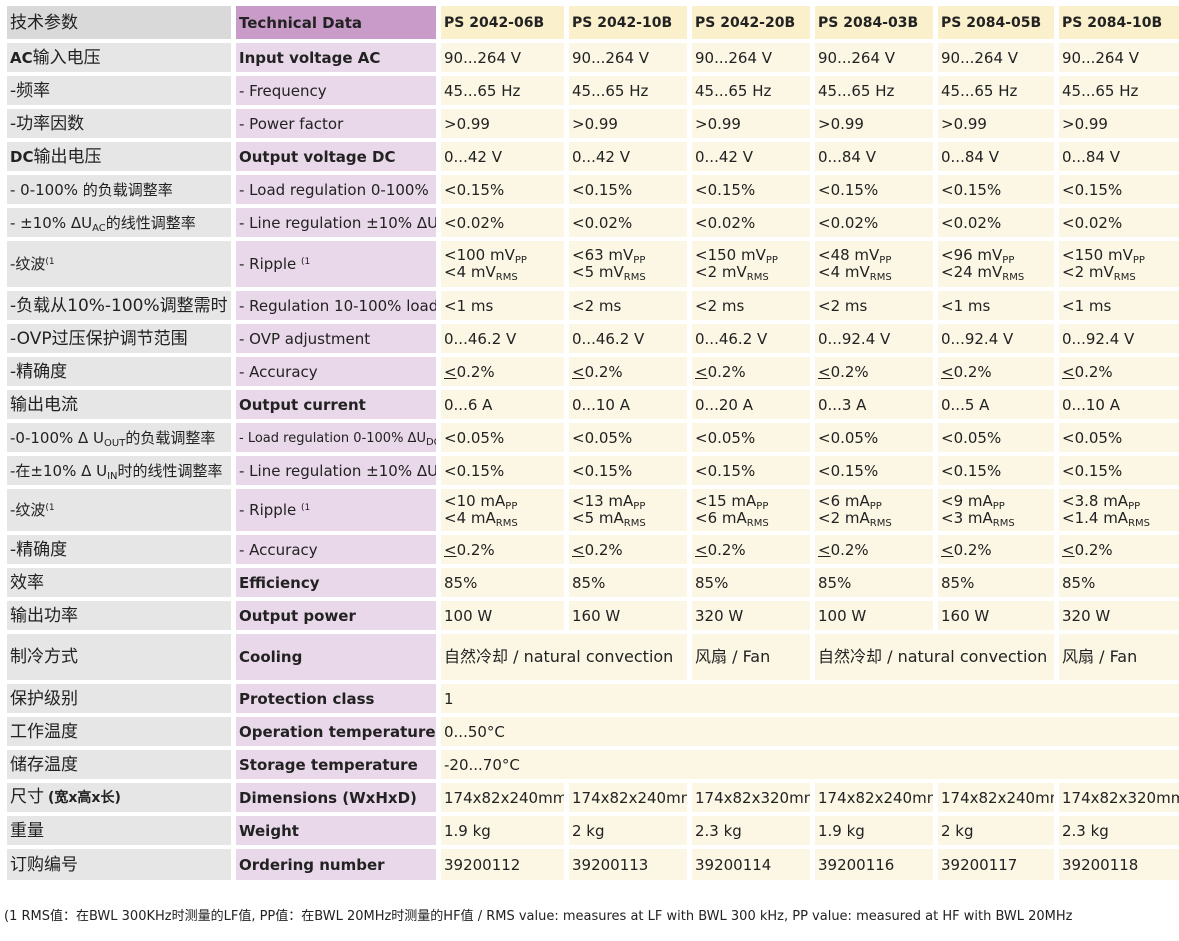  What do you see at coordinates (1120, 256) in the screenshot?
I see `ripple-pp: <150 mVPP` at bounding box center [1120, 256].